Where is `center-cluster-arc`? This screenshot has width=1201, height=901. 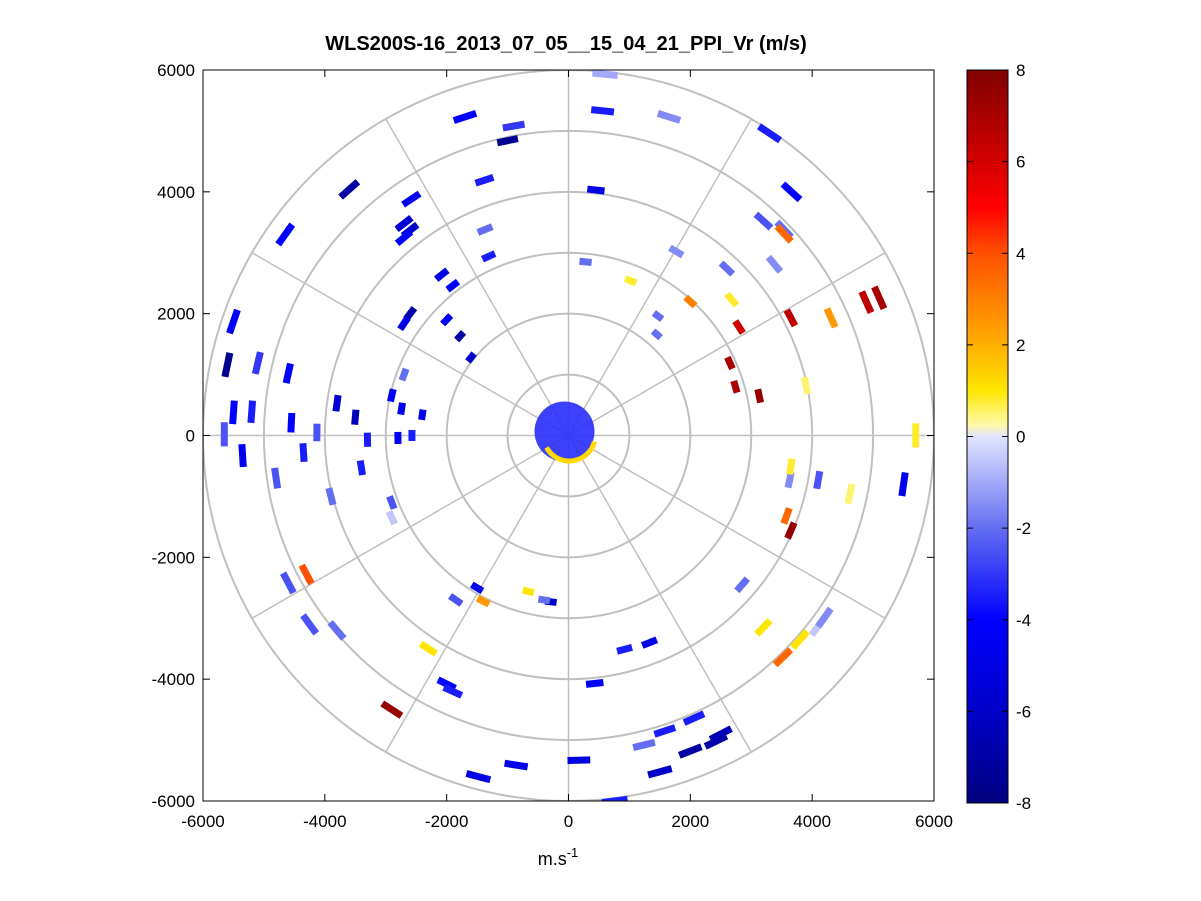 center-cluster-arc is located at coordinates (570, 452).